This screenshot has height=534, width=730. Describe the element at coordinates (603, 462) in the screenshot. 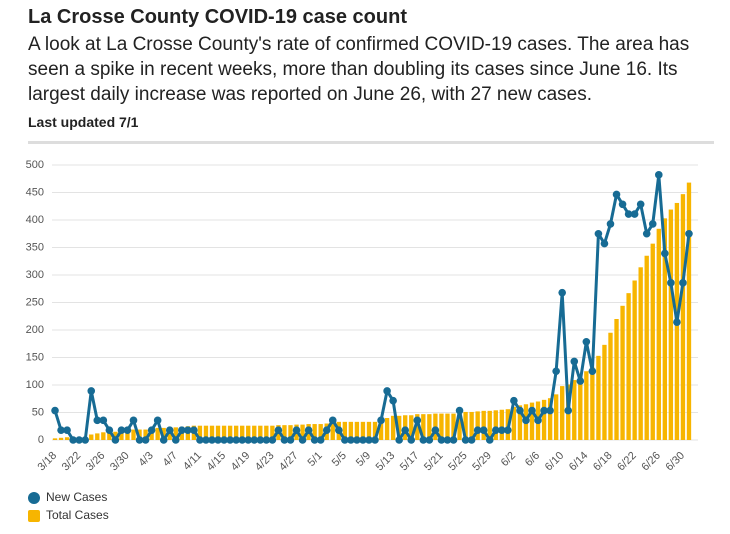

I see `x-tick-label: 6/18` at that location.